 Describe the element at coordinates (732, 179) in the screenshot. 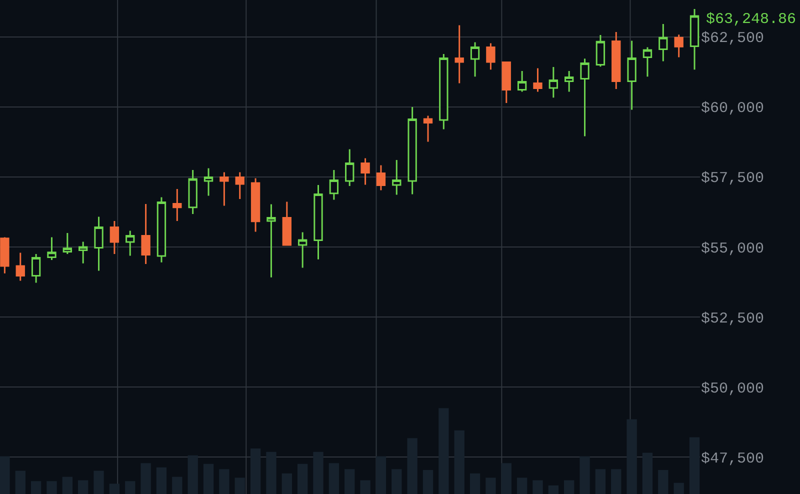

I see `y-tick-label: $57,500` at that location.